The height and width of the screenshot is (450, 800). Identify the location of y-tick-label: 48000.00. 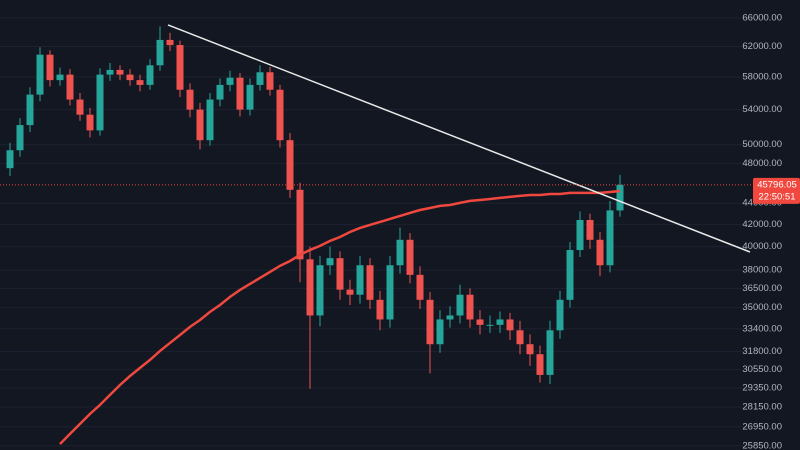
(762, 163).